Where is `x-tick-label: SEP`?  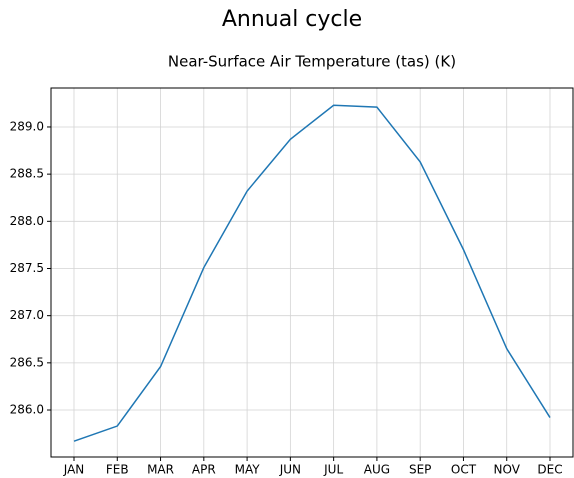
x-tick-label: SEP is located at coordinates (420, 470).